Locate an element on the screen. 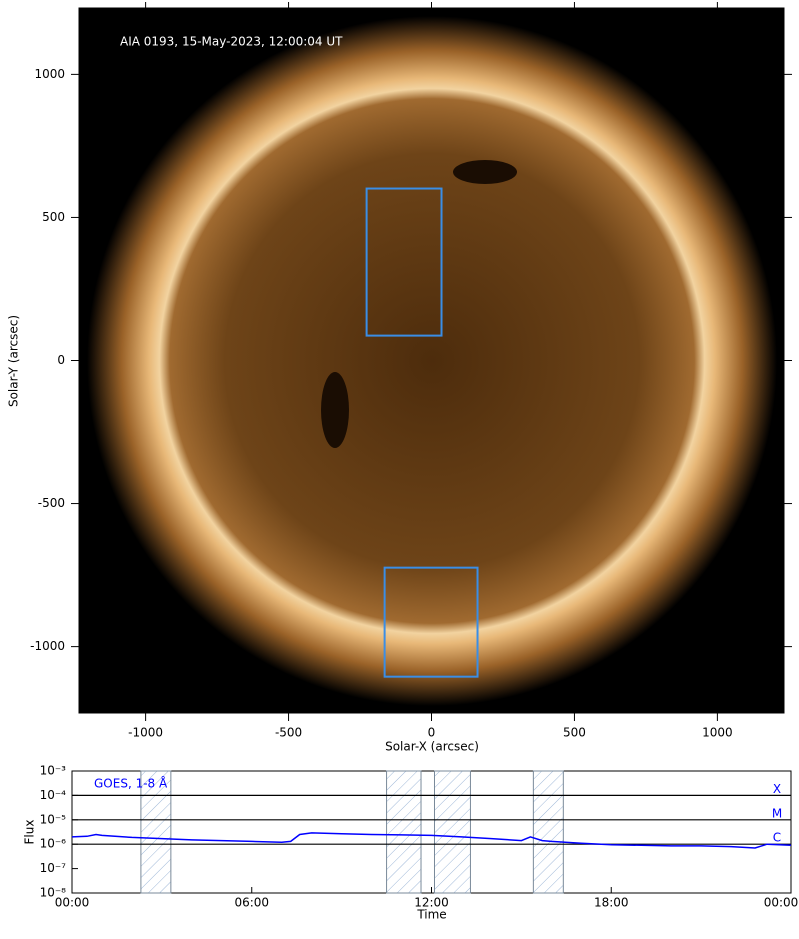 The height and width of the screenshot is (939, 799). x-tick-label: 12:00 is located at coordinates (431, 903).